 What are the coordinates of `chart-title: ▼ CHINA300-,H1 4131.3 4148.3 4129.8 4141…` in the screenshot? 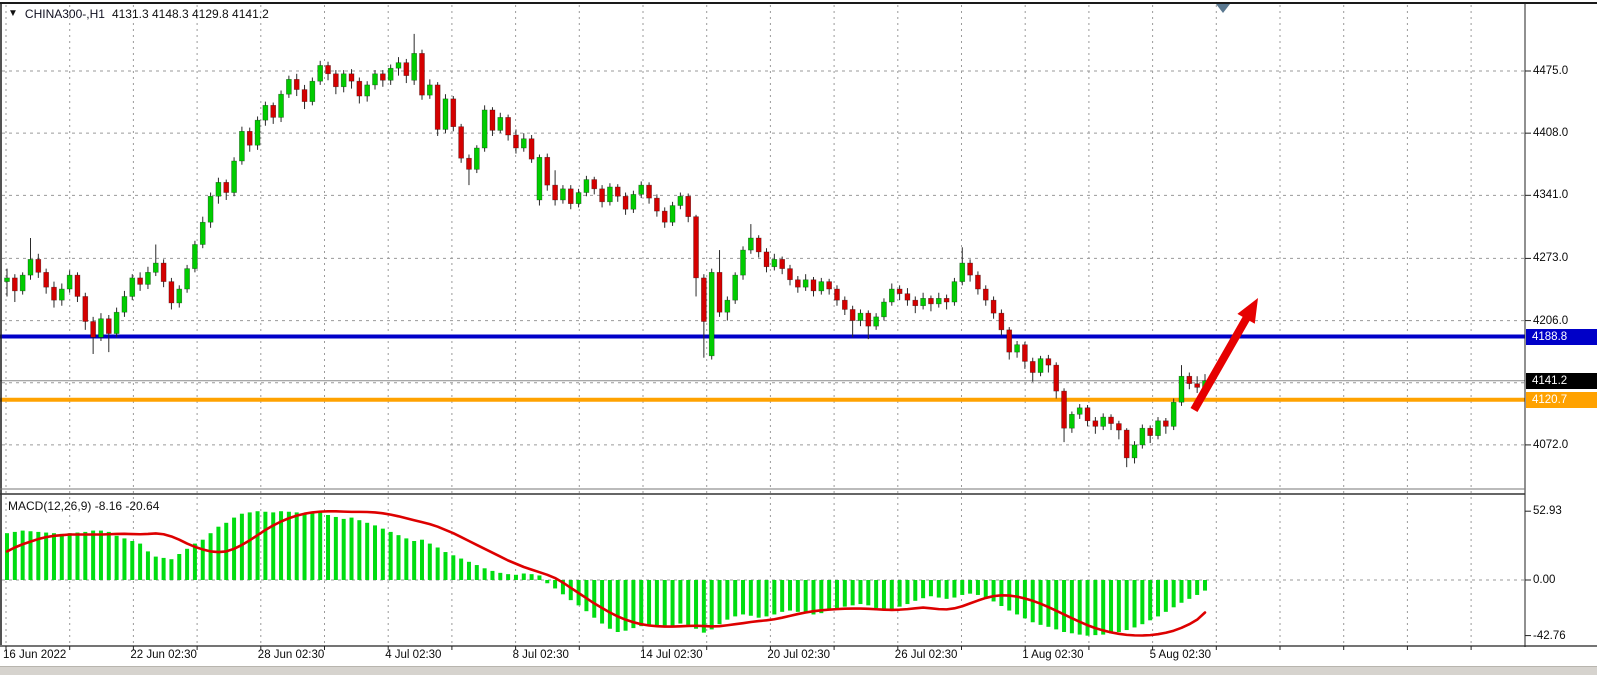 It's located at (138, 14).